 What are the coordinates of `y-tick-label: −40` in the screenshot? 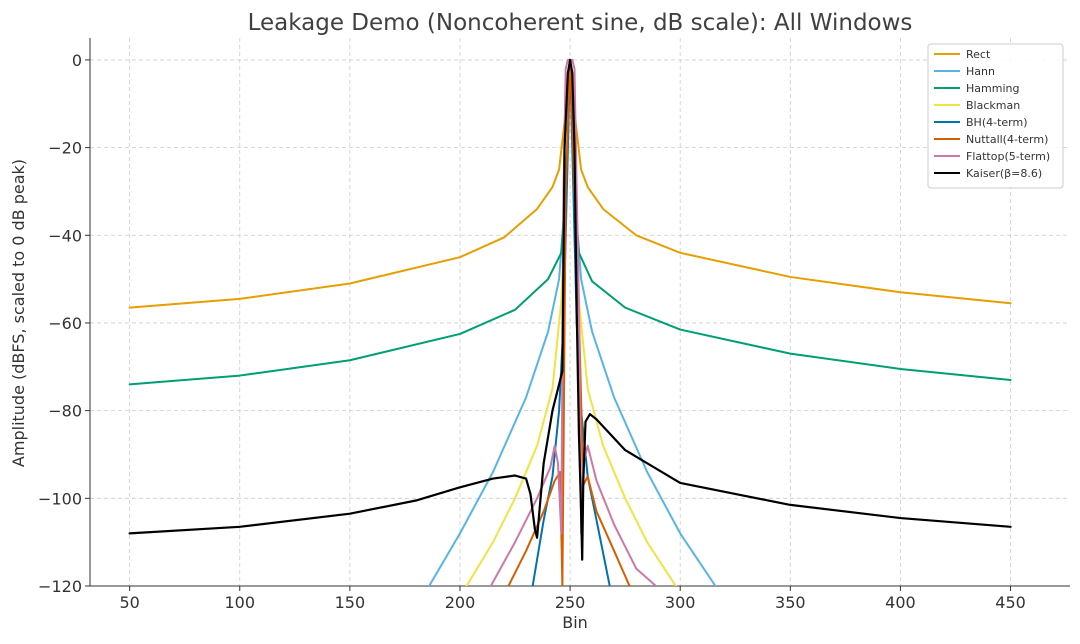 It's located at (65, 235).